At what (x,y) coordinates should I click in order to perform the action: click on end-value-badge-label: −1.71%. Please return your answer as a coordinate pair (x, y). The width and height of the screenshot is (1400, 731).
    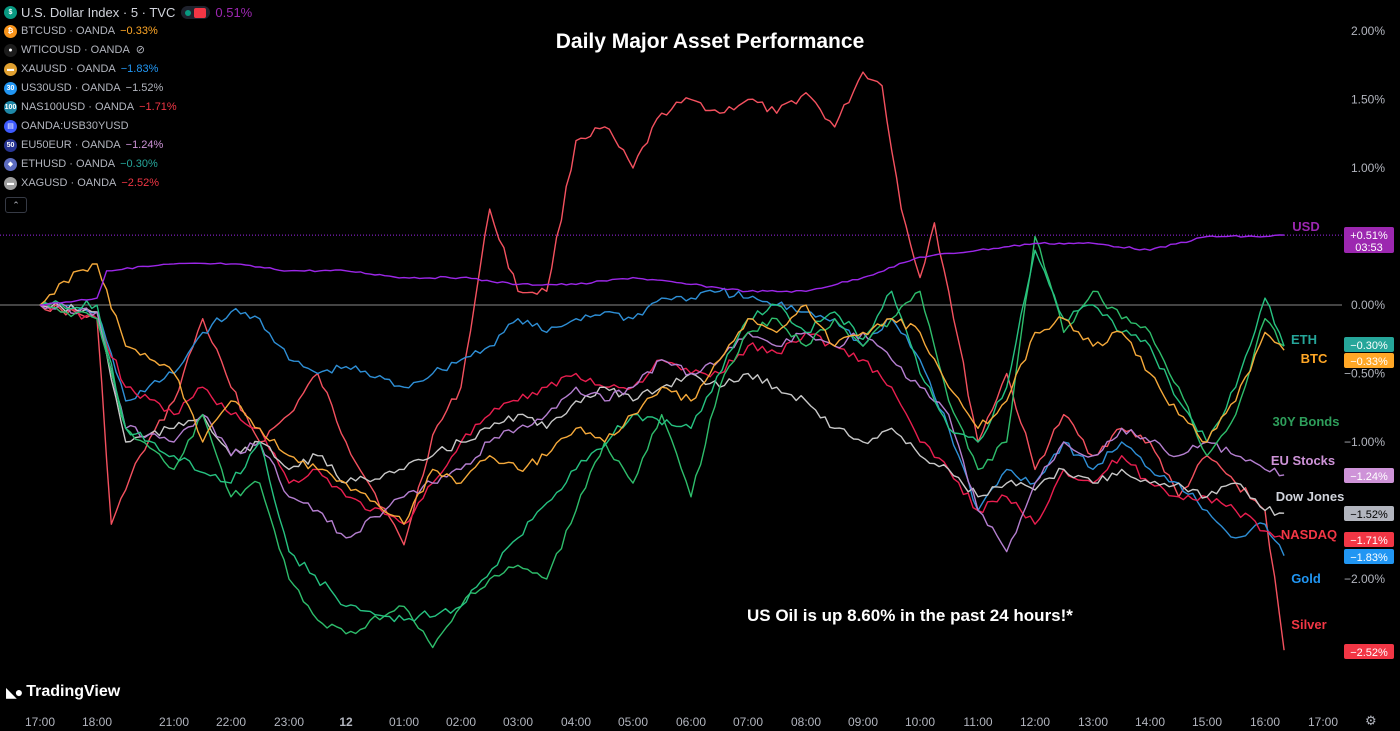
    Looking at the image, I should click on (1369, 541).